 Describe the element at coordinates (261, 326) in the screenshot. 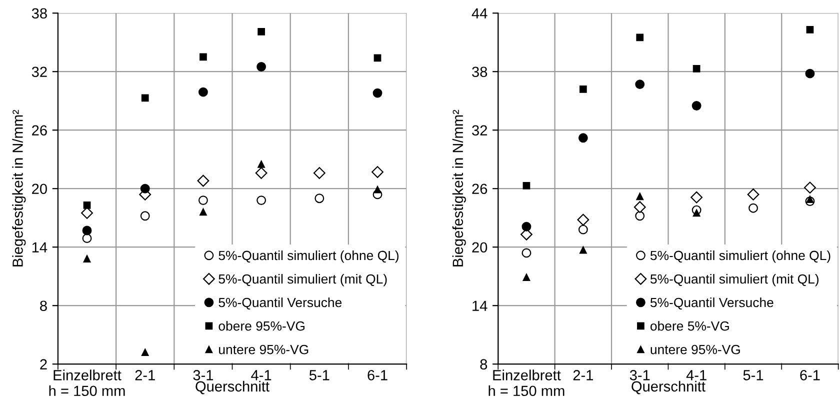

I see `legend-label: obere 95%-VG` at that location.